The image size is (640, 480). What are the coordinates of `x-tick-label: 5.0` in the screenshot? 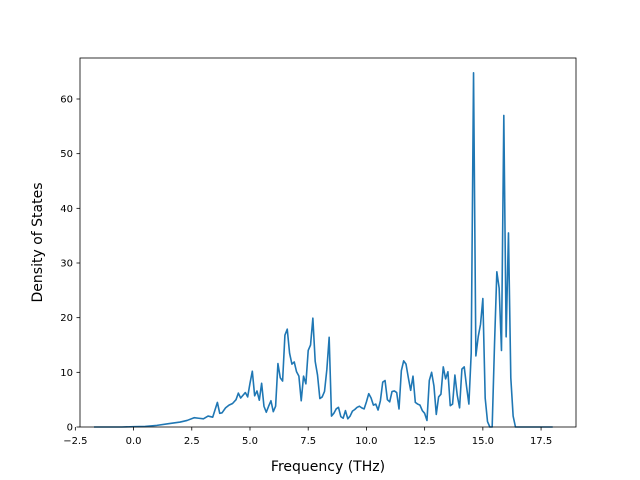 It's located at (250, 441).